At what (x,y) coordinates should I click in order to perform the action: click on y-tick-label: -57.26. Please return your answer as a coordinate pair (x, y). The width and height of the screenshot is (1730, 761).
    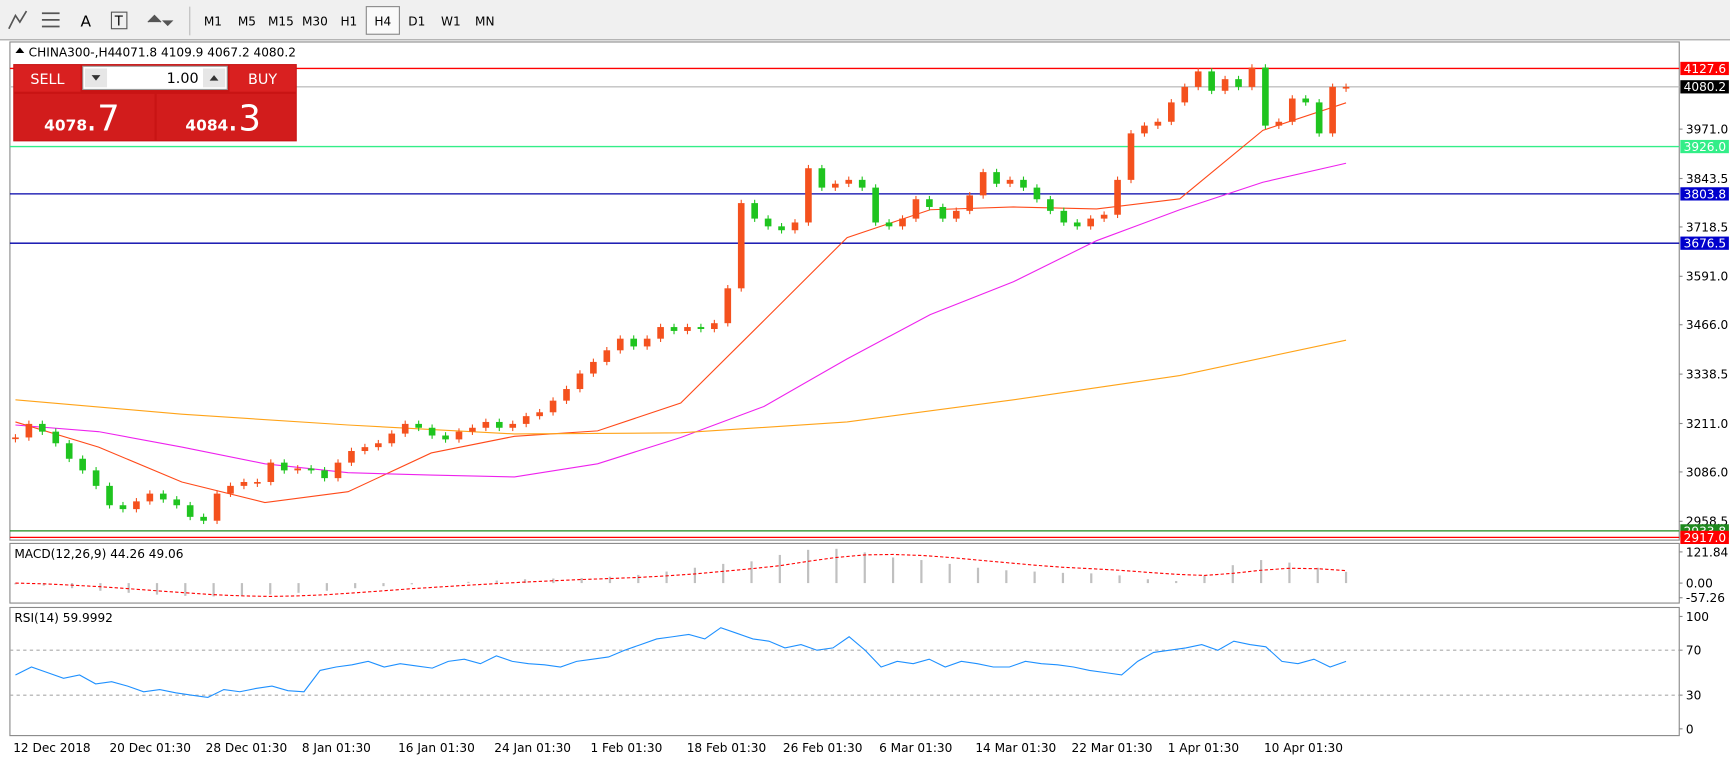
    Looking at the image, I should click on (1705, 598).